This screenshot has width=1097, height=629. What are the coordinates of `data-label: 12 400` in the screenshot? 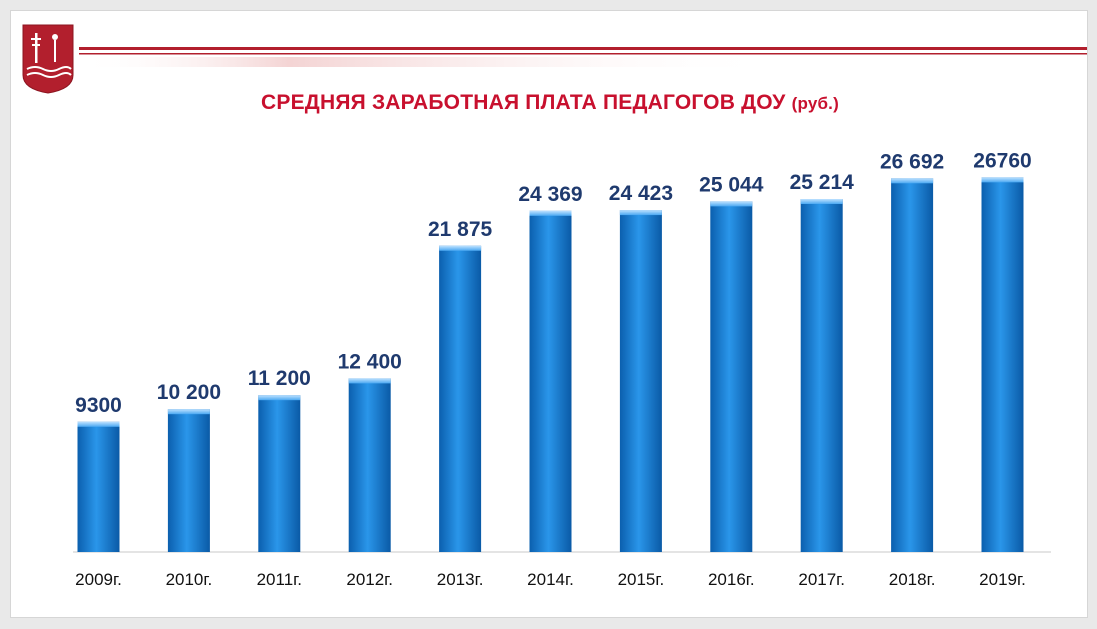 It's located at (370, 361).